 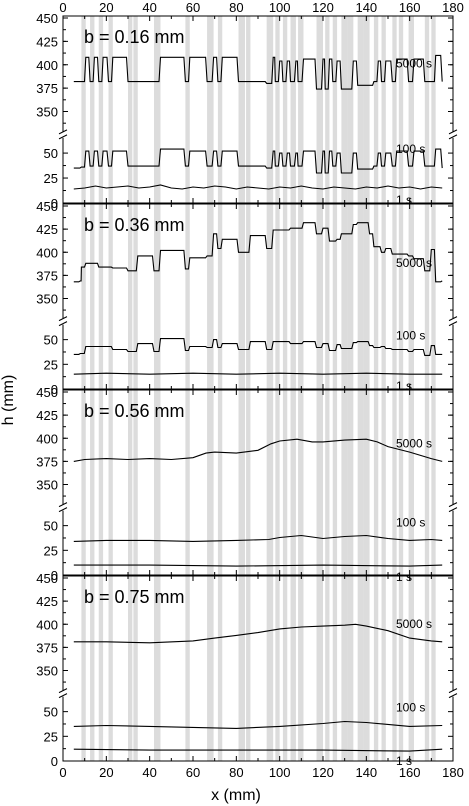 What do you see at coordinates (47, 485) in the screenshot?
I see `y-tick-label: 350` at bounding box center [47, 485].